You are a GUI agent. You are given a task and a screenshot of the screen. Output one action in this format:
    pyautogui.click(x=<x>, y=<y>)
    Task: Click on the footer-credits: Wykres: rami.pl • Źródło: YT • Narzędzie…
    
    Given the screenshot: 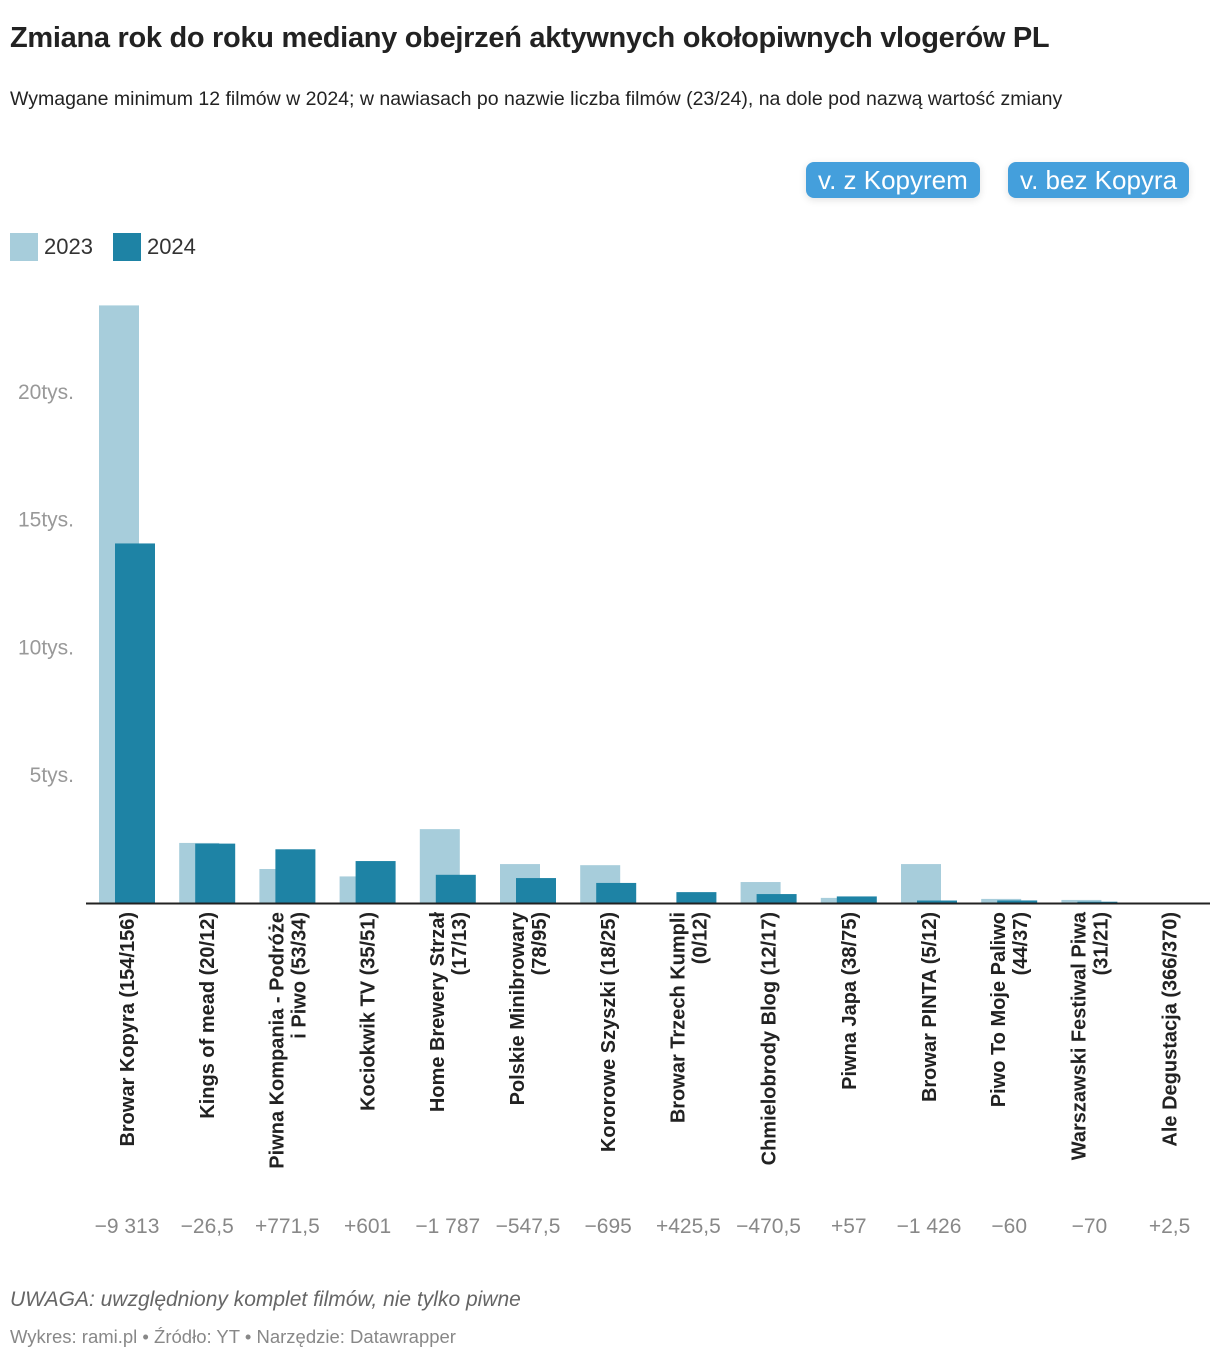 What is the action you would take?
    pyautogui.click(x=233, y=1336)
    